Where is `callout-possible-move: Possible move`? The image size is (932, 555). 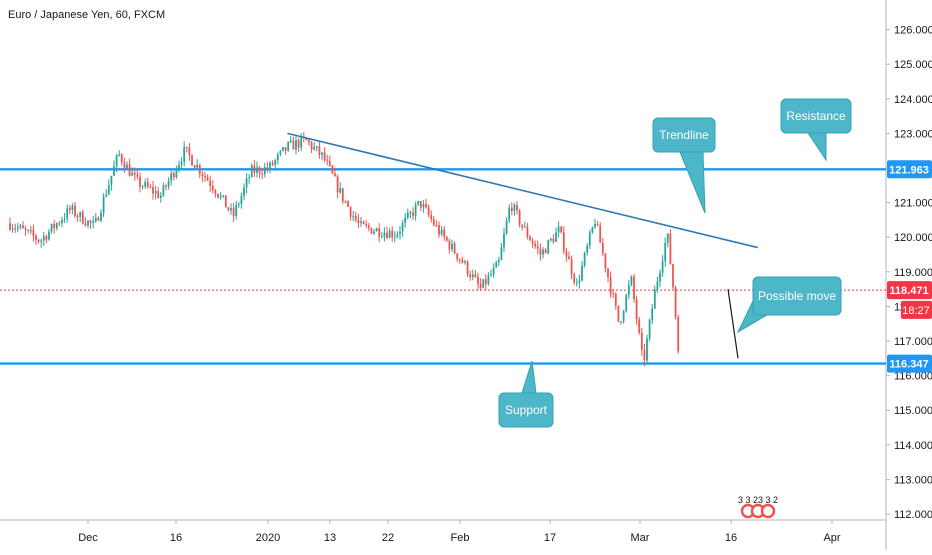
callout-possible-move: Possible move is located at coordinates (789, 305).